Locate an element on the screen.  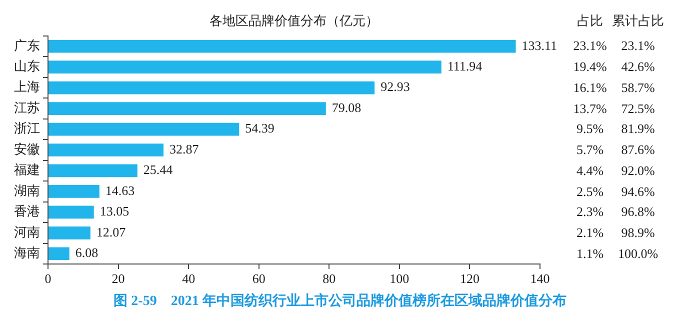
text: 累计占比 is located at coordinates (638, 21).